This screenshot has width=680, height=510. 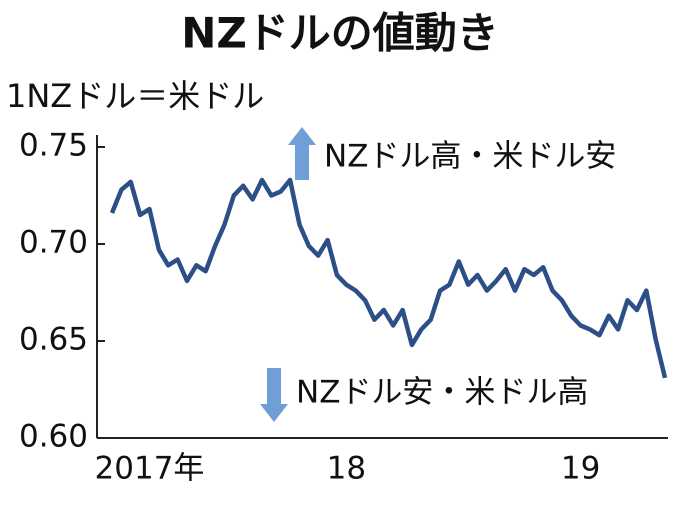 What do you see at coordinates (135, 96) in the screenshot?
I see `subtitle: 1NZドル＝米ドル` at bounding box center [135, 96].